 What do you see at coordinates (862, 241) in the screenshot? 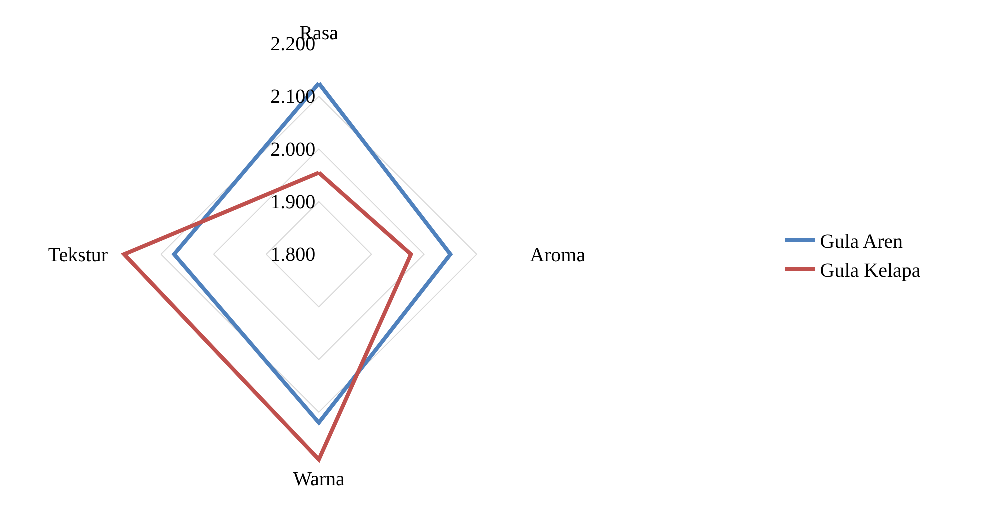
I see `legend-label: Gula Aren` at bounding box center [862, 241].